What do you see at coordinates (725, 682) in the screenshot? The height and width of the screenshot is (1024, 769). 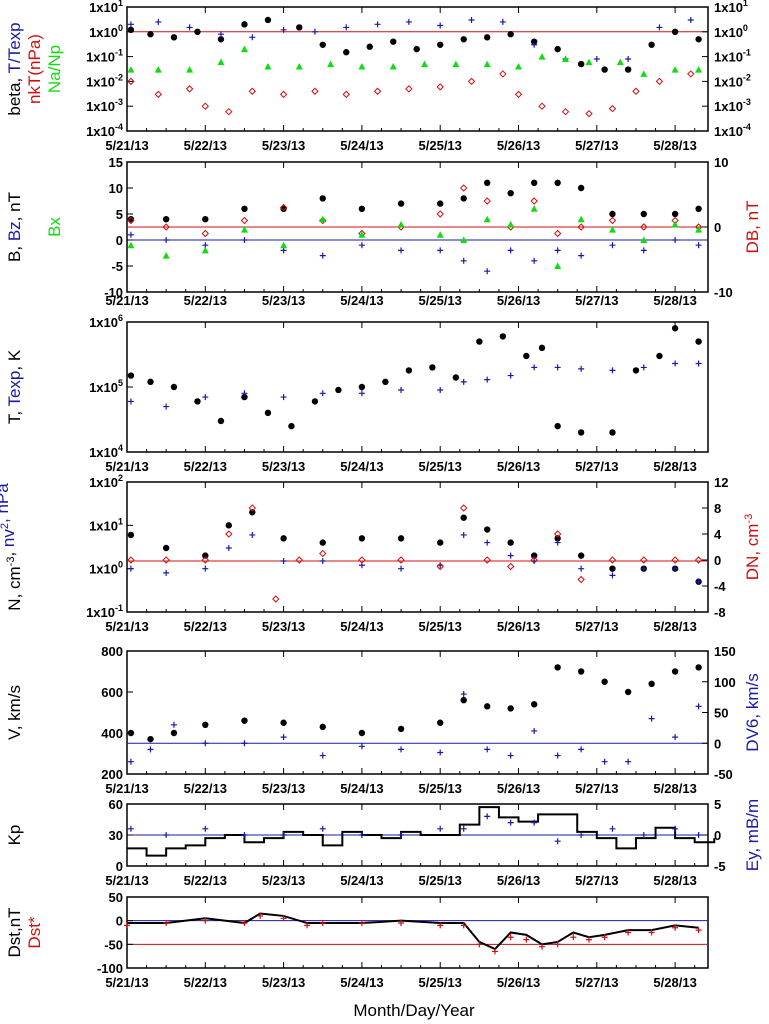 I see `y-right-tick-label: 100` at bounding box center [725, 682].